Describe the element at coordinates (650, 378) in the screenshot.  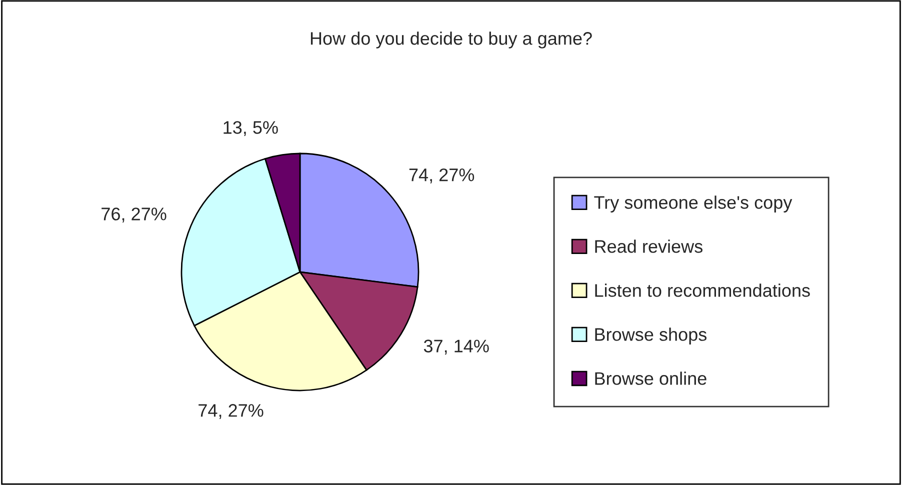
I see `legend-label: Browse online` at that location.